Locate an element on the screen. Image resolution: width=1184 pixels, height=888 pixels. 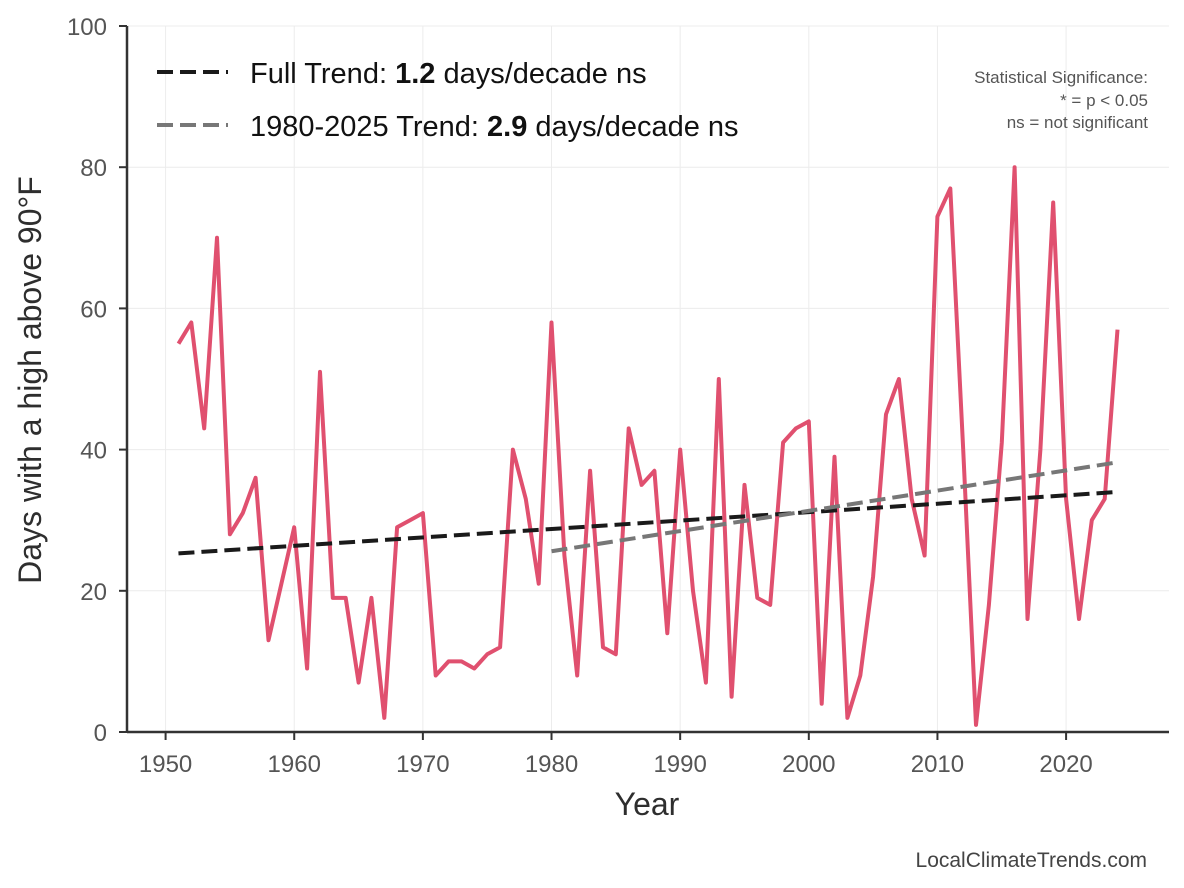
legend-entry-full-trend: Full Trend: 1.2 days/decade ns is located at coordinates (402, 74).